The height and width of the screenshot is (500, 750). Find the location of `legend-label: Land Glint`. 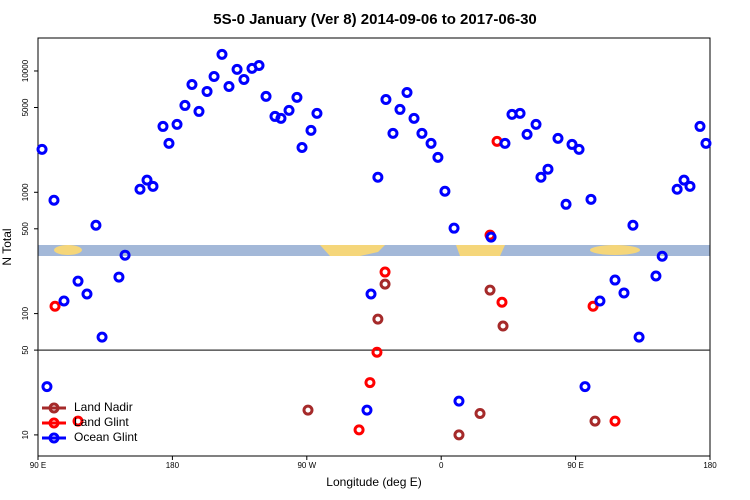

legend-label: Land Glint is located at coordinates (101, 422).